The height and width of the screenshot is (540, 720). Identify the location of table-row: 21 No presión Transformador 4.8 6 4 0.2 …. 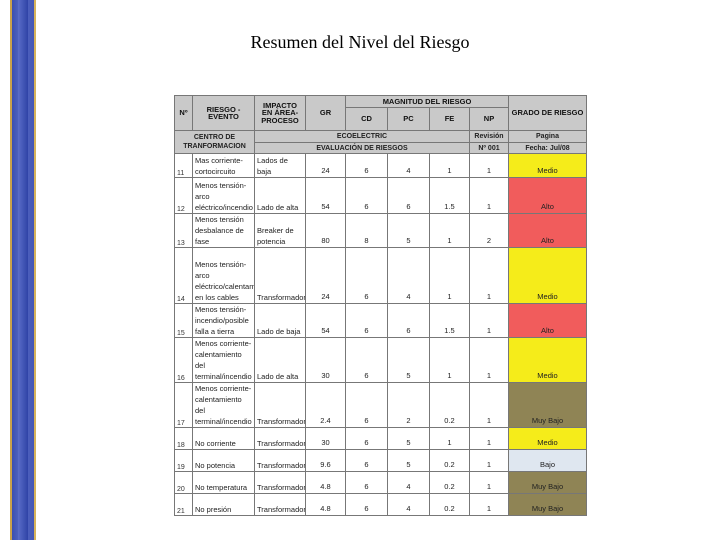
(380, 504).